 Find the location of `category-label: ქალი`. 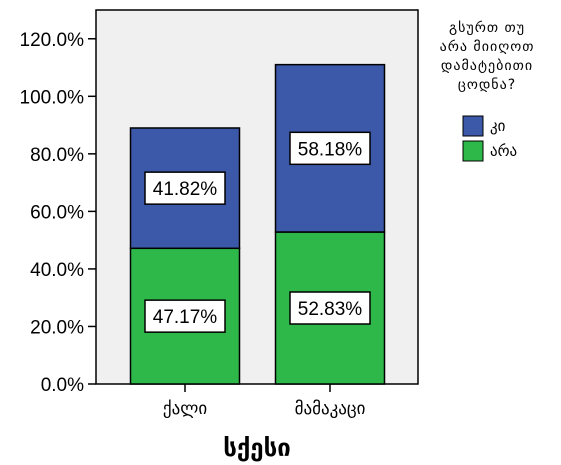

category-label: ქალი is located at coordinates (185, 409).